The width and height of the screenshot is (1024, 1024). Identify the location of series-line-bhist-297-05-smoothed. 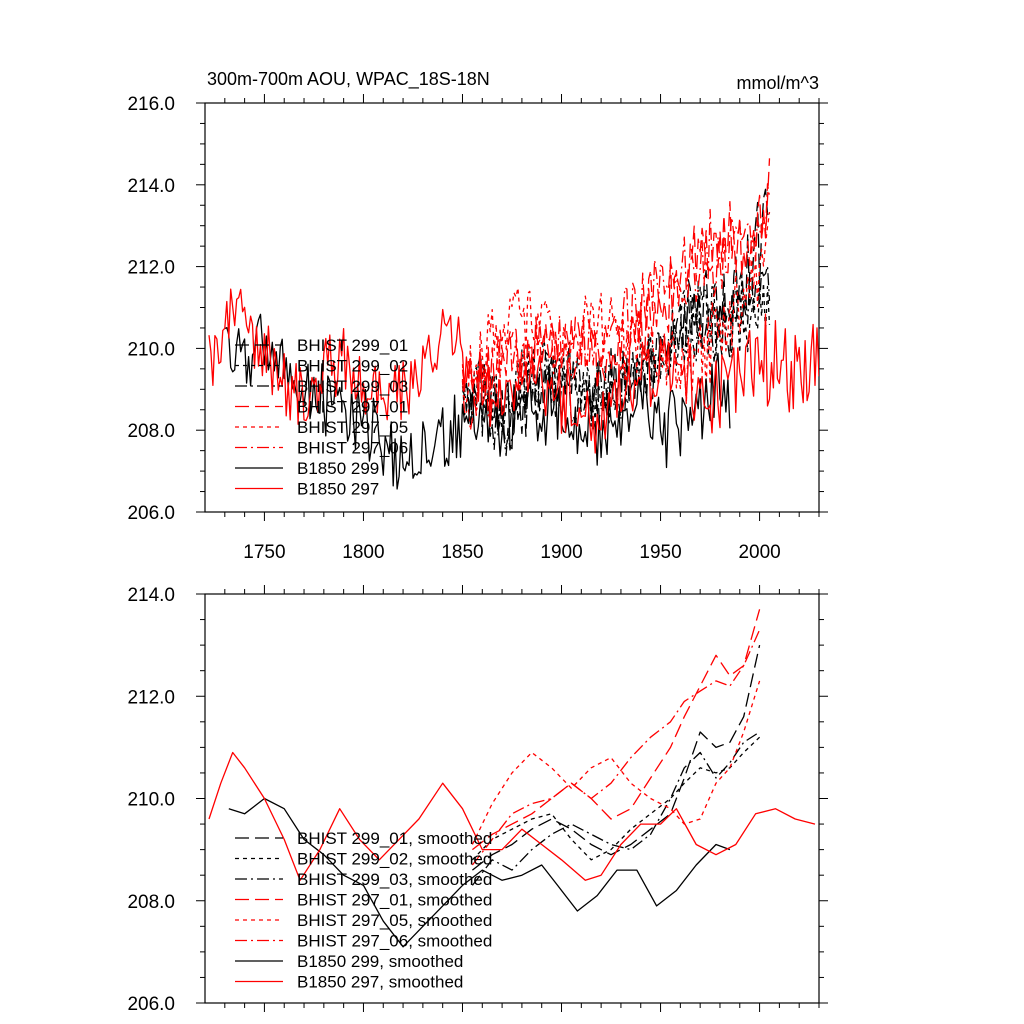
(616, 762).